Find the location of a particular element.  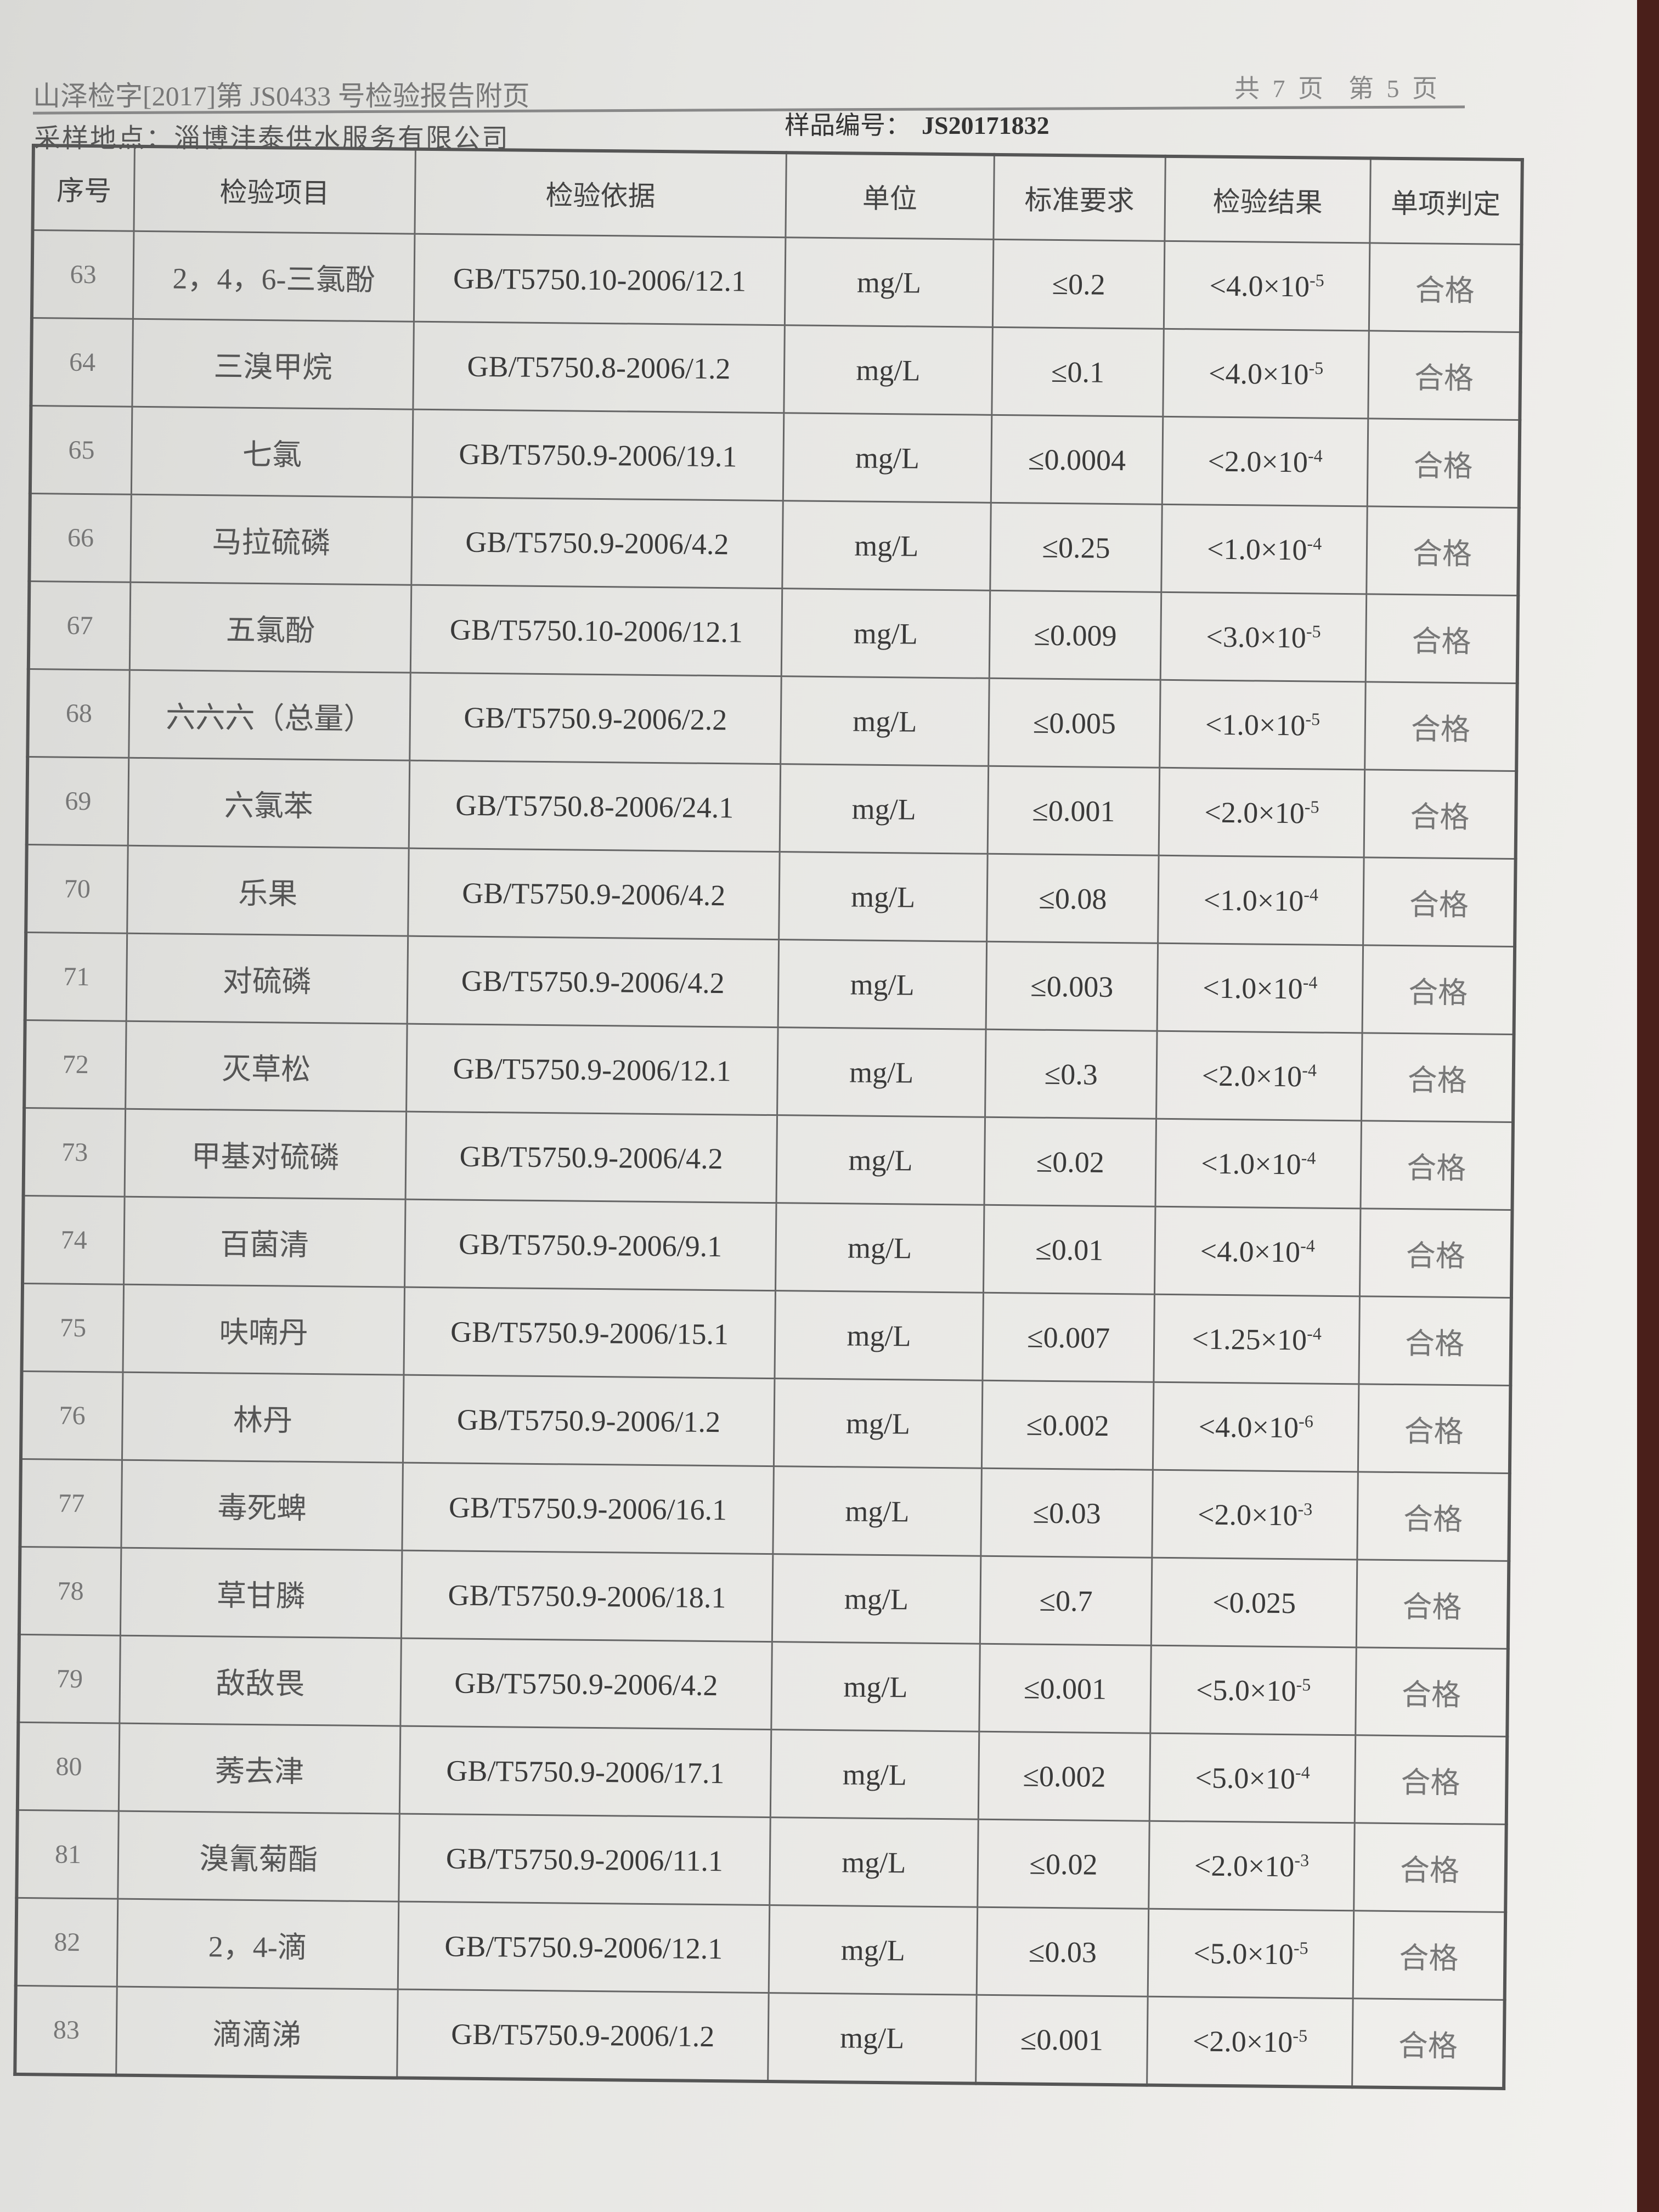

cell-no: 82 is located at coordinates (66, 1943).